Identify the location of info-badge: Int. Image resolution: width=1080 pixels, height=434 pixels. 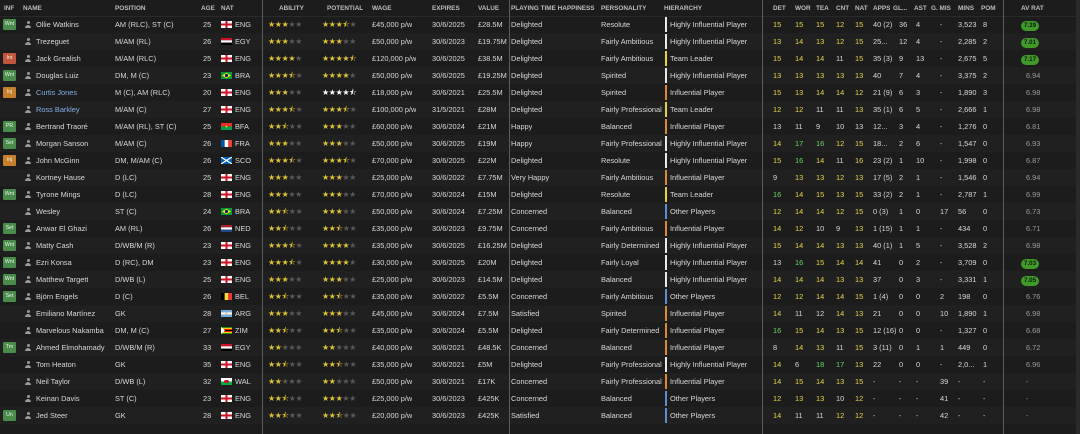
(9, 58).